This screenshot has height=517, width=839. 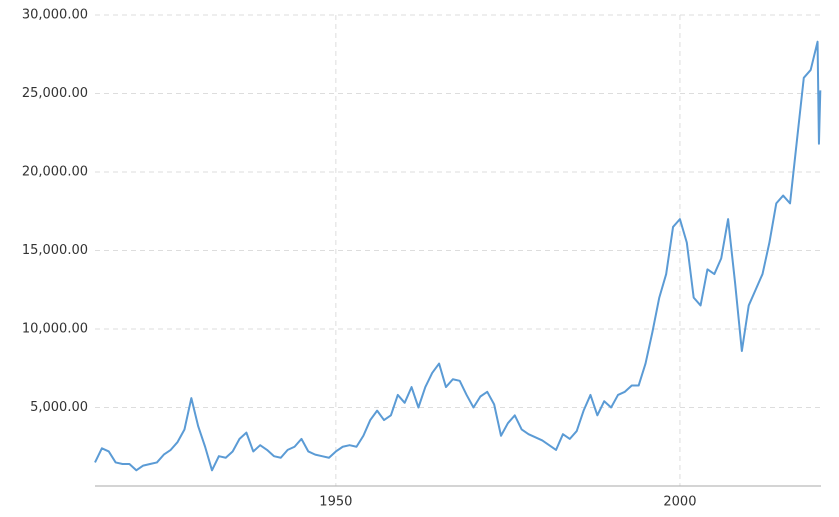 What do you see at coordinates (55, 250) in the screenshot?
I see `y-tick-label: 15,000.00` at bounding box center [55, 250].